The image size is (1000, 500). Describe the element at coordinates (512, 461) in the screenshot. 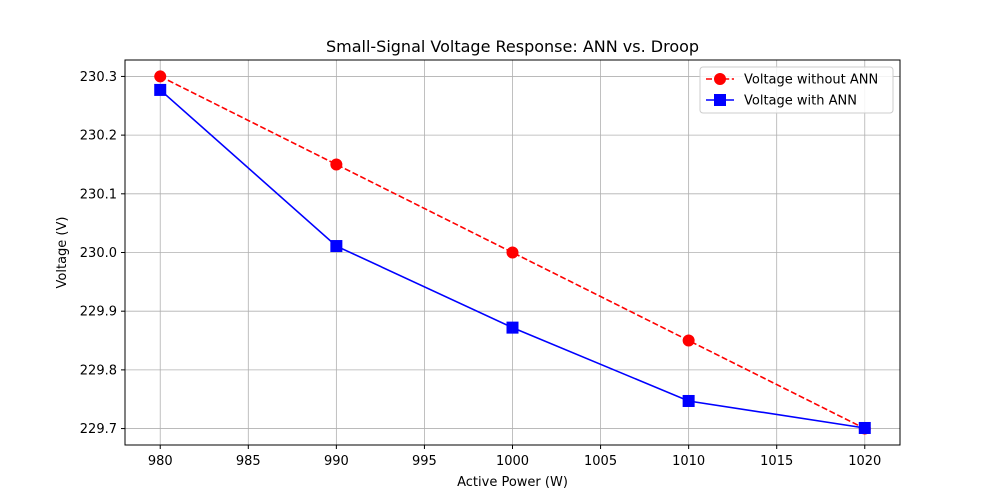

I see `x-tick-label: 1000` at that location.